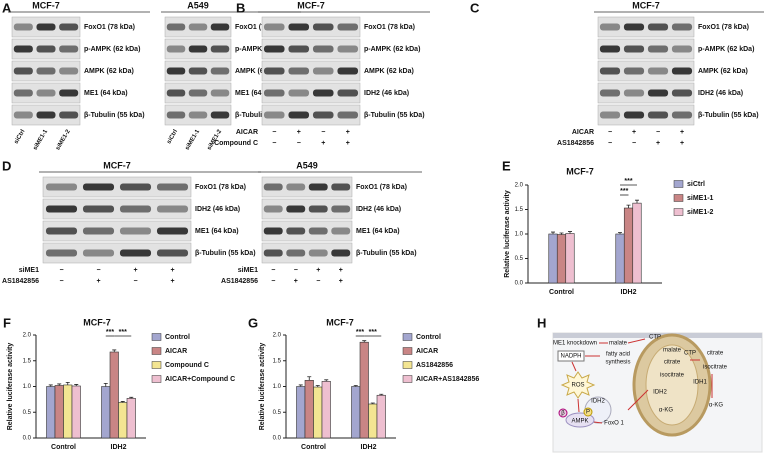 The height and width of the screenshot is (455, 767). I want to click on y-tick-label: 1.5, so click(27, 361).